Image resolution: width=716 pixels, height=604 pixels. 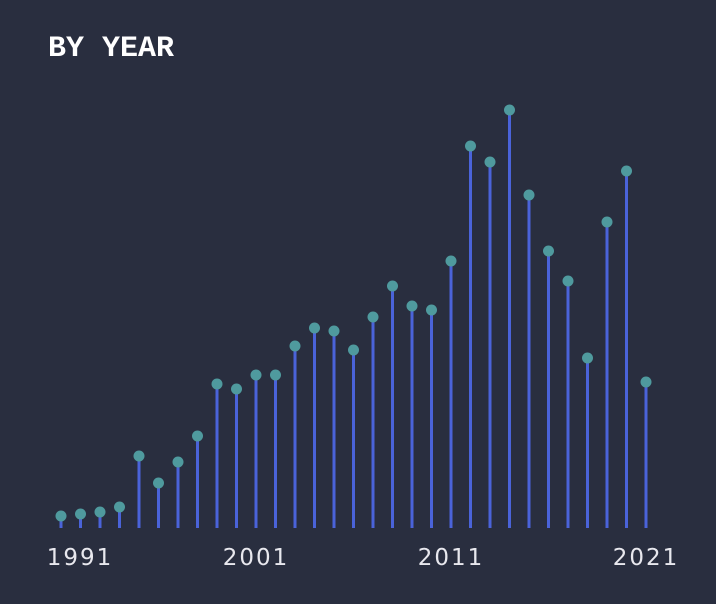 I want to click on x-tick-label: 1991, so click(x=80, y=558).